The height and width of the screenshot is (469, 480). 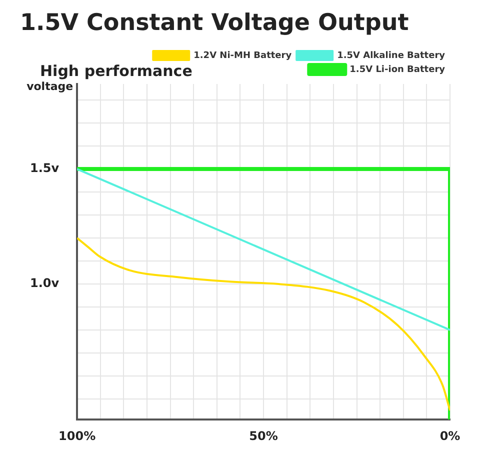 What do you see at coordinates (243, 55) in the screenshot?
I see `legend-label: 1.2V Ni-MH Battery` at bounding box center [243, 55].